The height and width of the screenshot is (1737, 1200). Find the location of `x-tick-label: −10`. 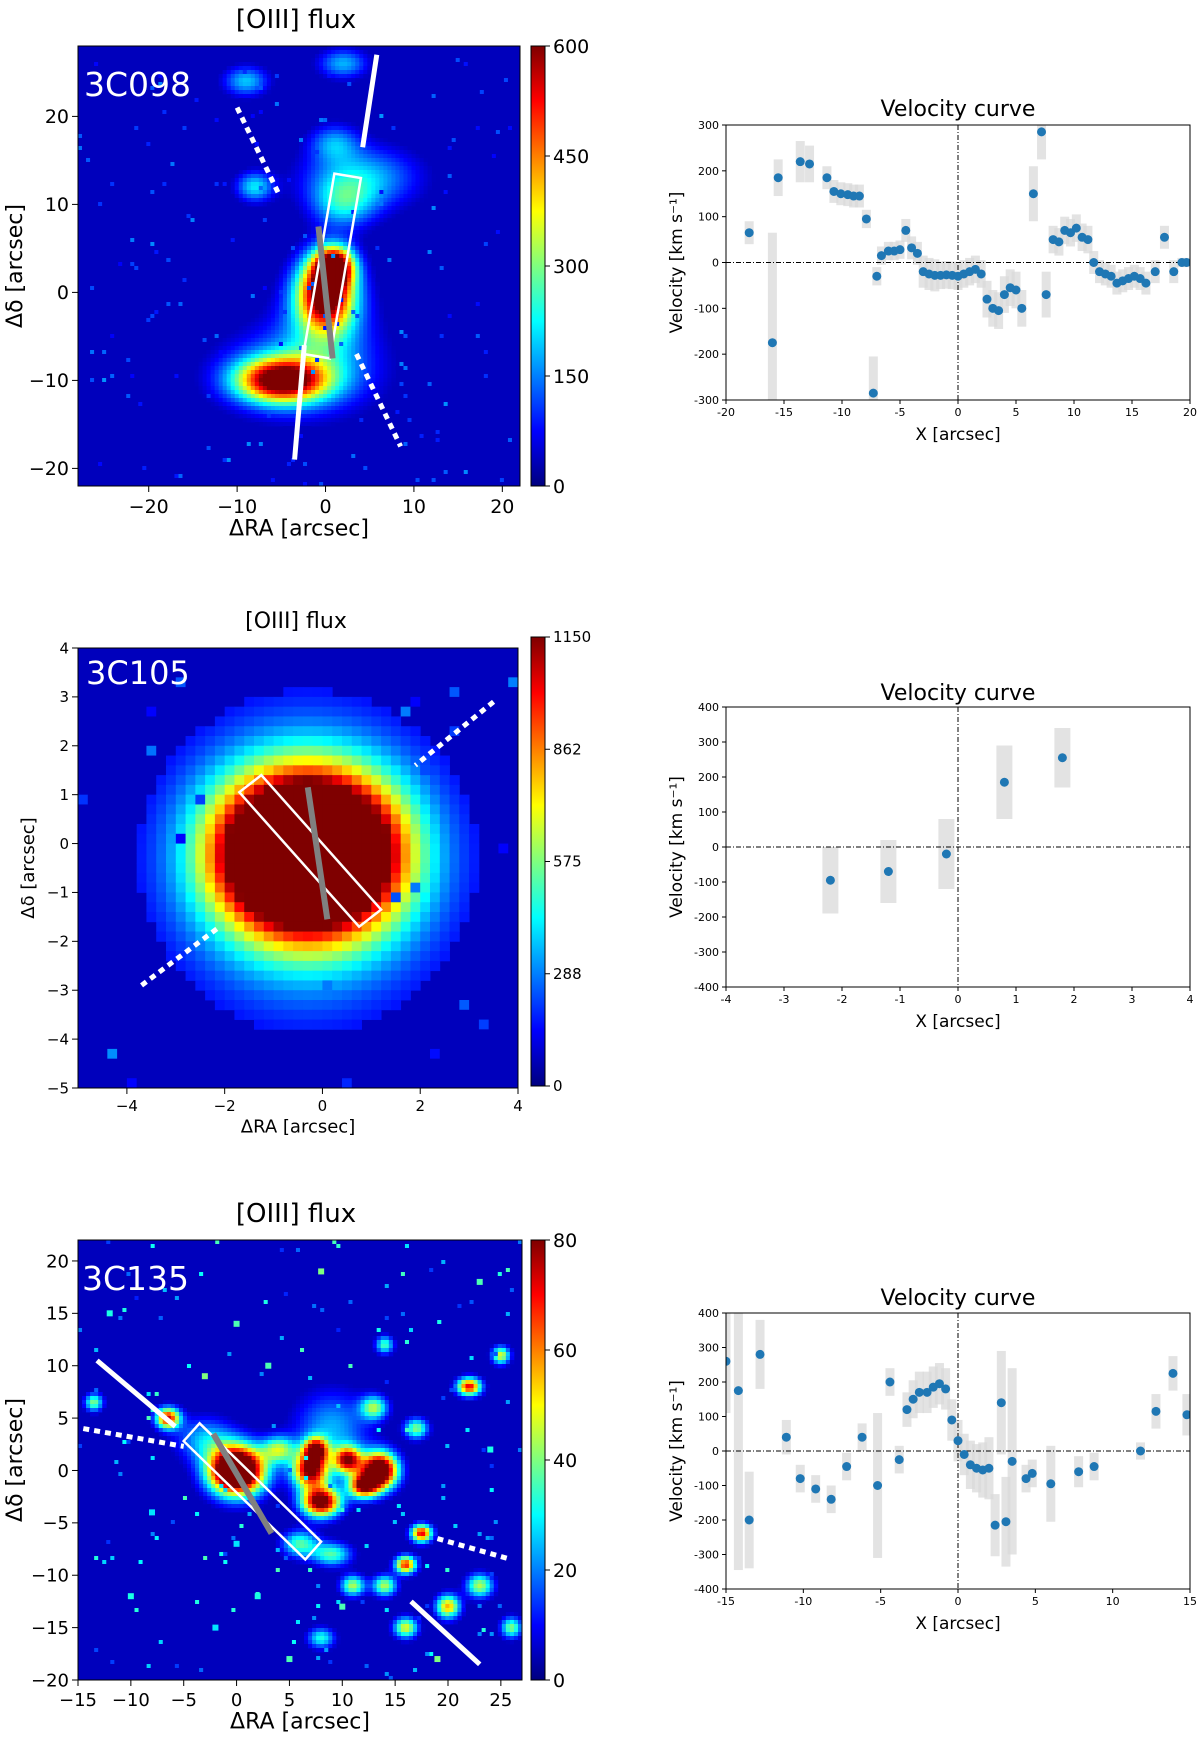

x-tick-label: −10 is located at coordinates (237, 507).